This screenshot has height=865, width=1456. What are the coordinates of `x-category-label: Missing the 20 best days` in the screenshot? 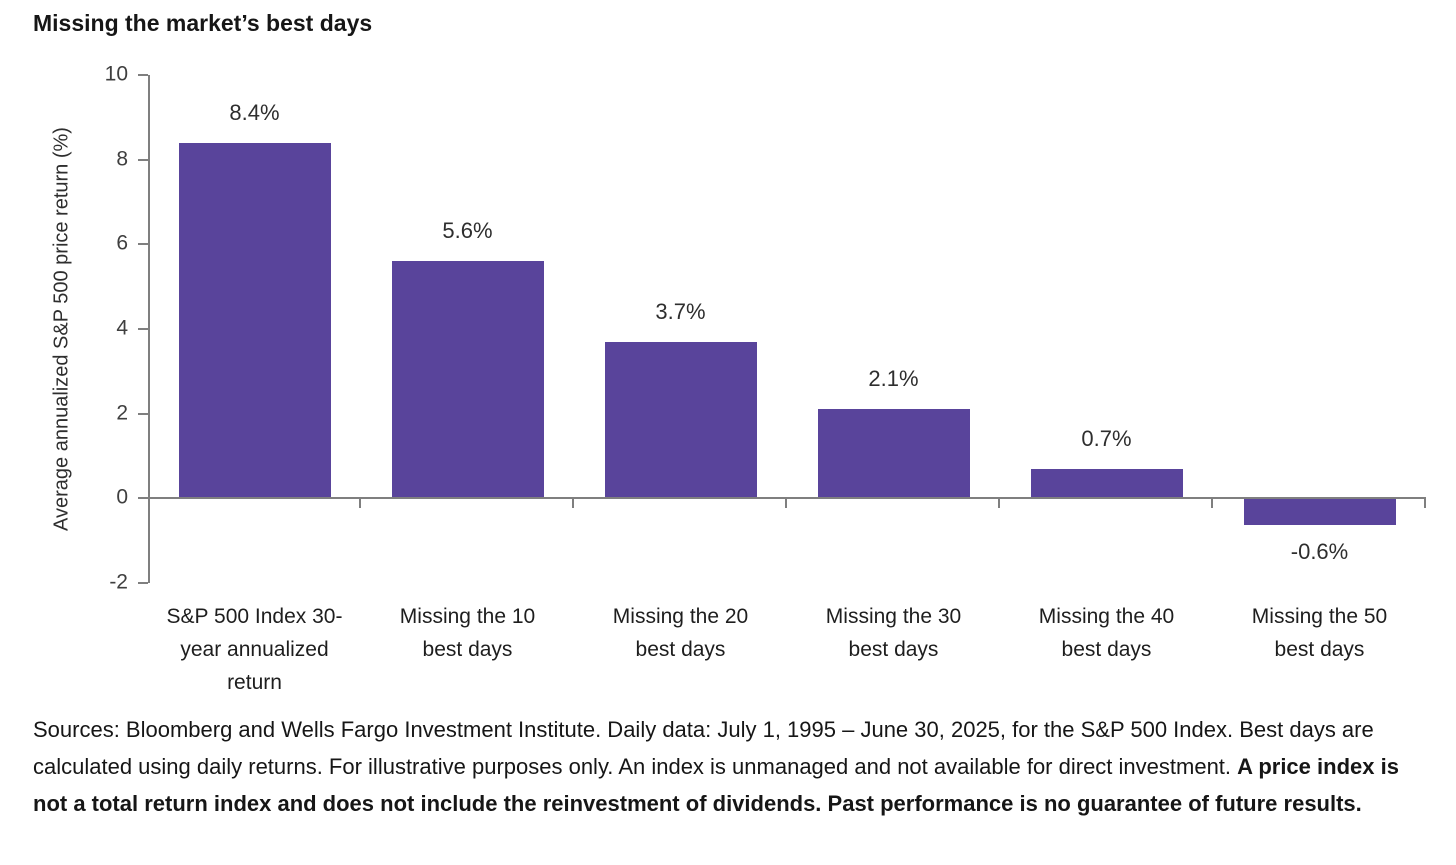 It's located at (681, 633).